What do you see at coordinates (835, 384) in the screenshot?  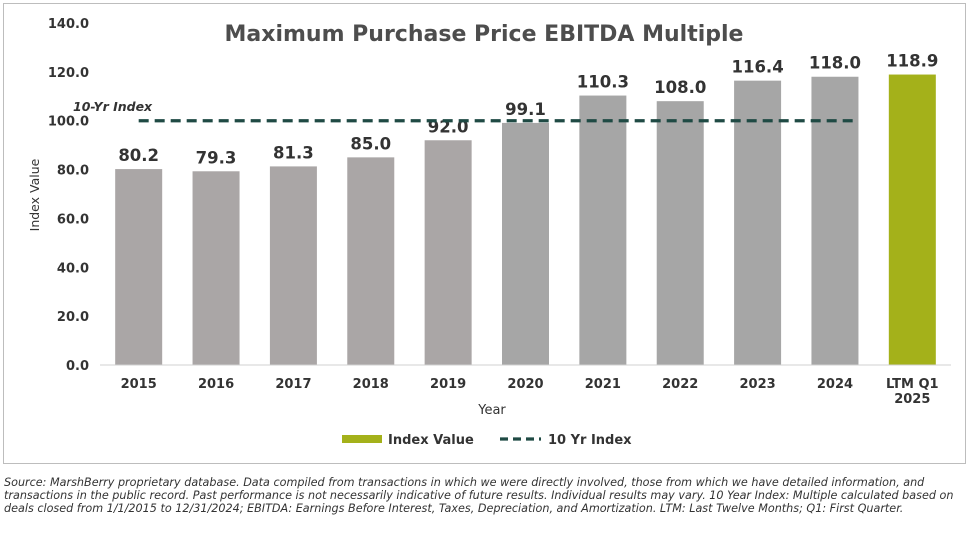 I see `x-tick-label: 2024` at bounding box center [835, 384].